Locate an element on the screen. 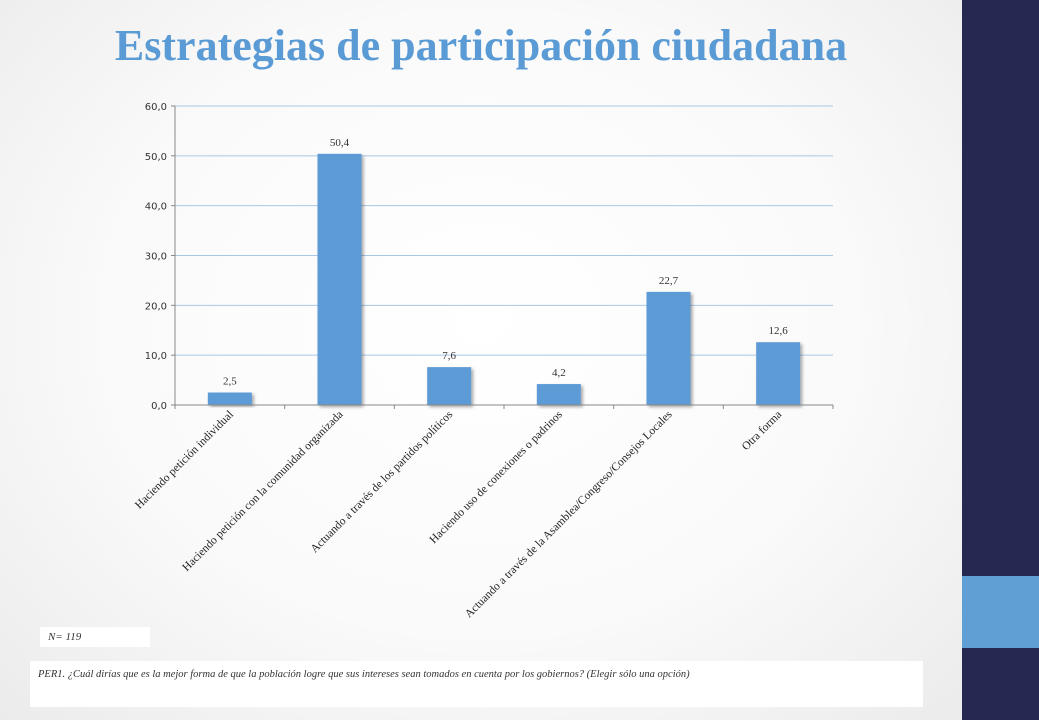  y-tick-label: 50,0 is located at coordinates (156, 157).